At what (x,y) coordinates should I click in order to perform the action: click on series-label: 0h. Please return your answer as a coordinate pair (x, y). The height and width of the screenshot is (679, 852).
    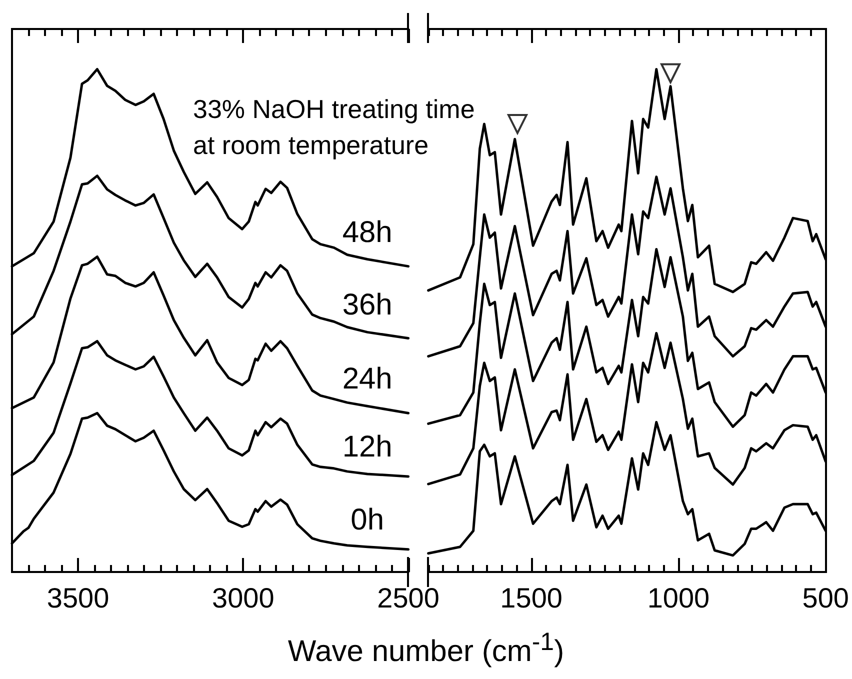
    Looking at the image, I should click on (367, 519).